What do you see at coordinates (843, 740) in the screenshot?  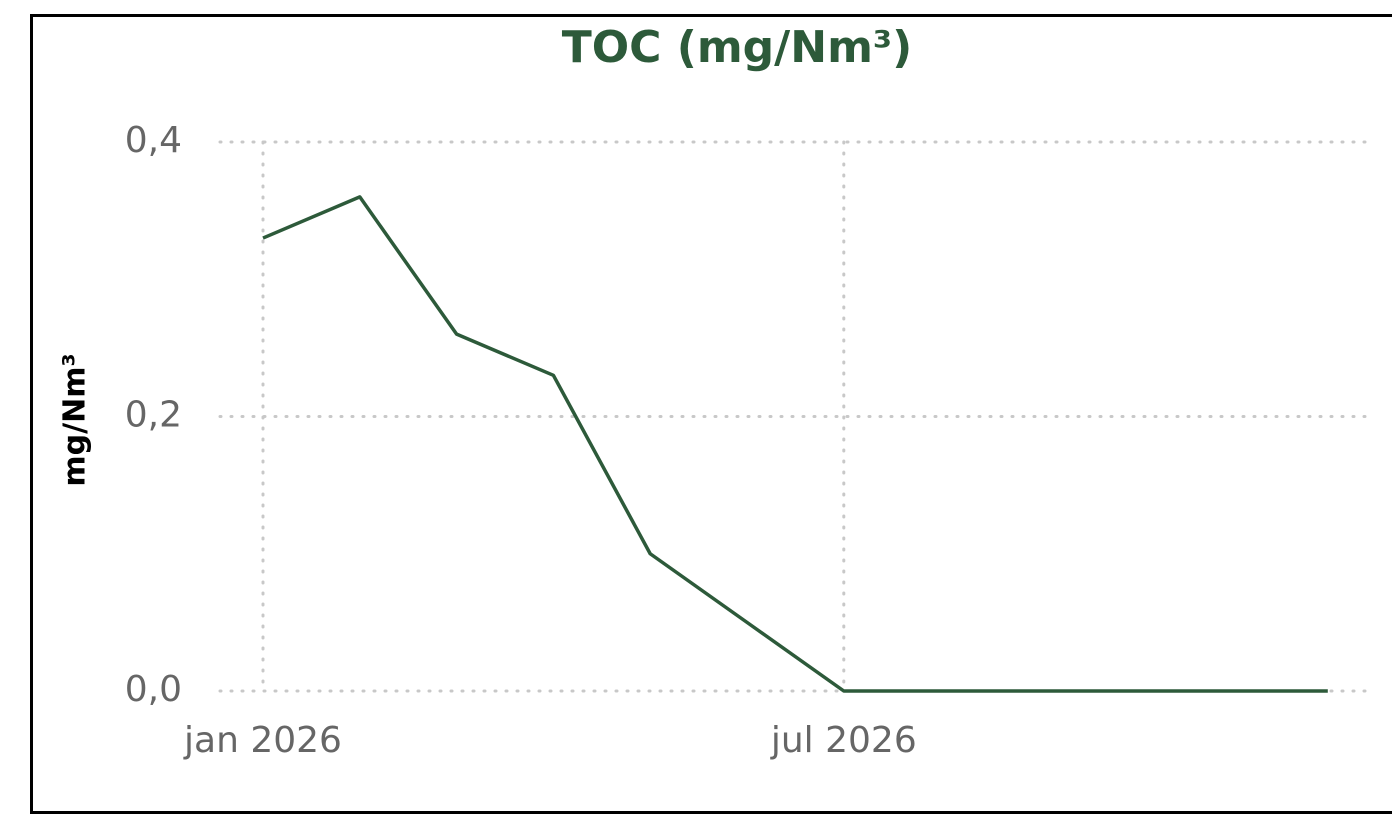 I see `x-tick-label: jul 2026` at bounding box center [843, 740].